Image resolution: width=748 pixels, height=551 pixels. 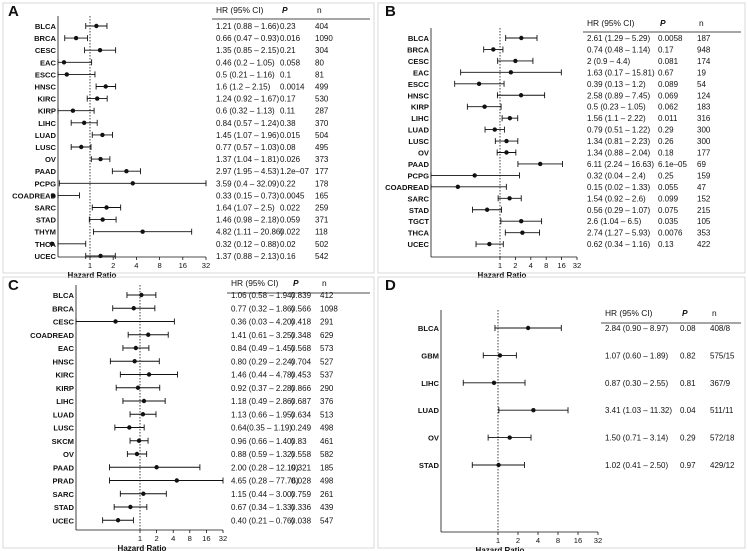 I want to click on row-hr-ci: 1.64 (1.07 – 2.5), so click(x=245, y=208).